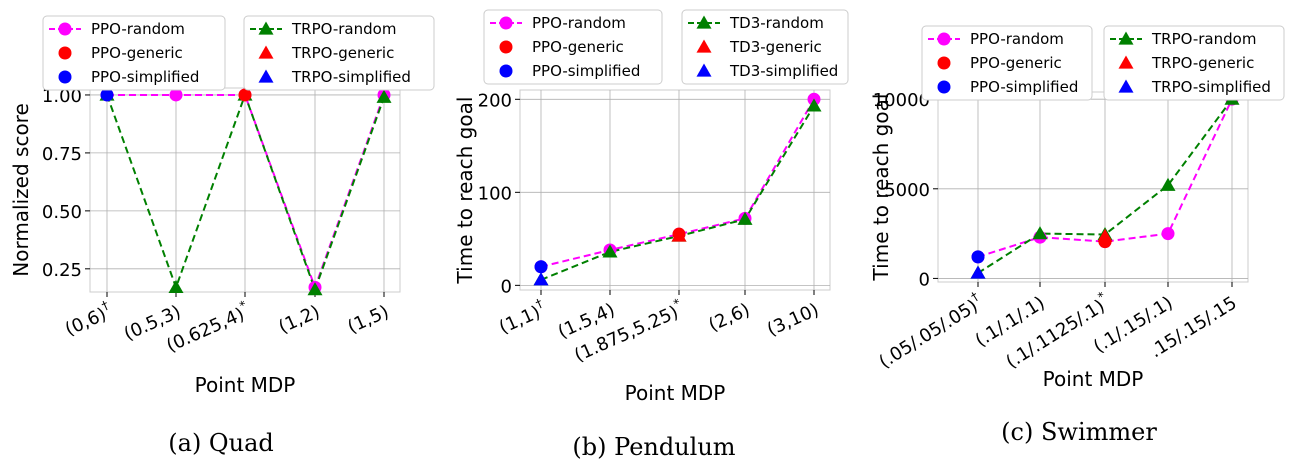  Describe the element at coordinates (369, 319) in the screenshot. I see `x-tick-label: (1,5)` at that location.